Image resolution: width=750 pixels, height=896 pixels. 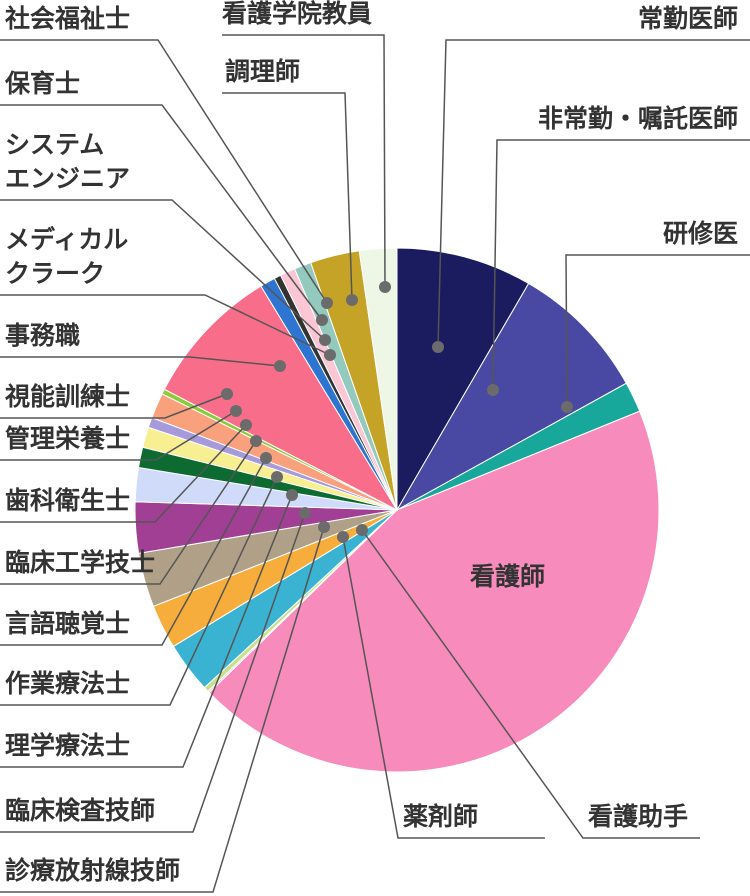 What do you see at coordinates (140, 361) in the screenshot?
I see `leader-jimu` at bounding box center [140, 361].